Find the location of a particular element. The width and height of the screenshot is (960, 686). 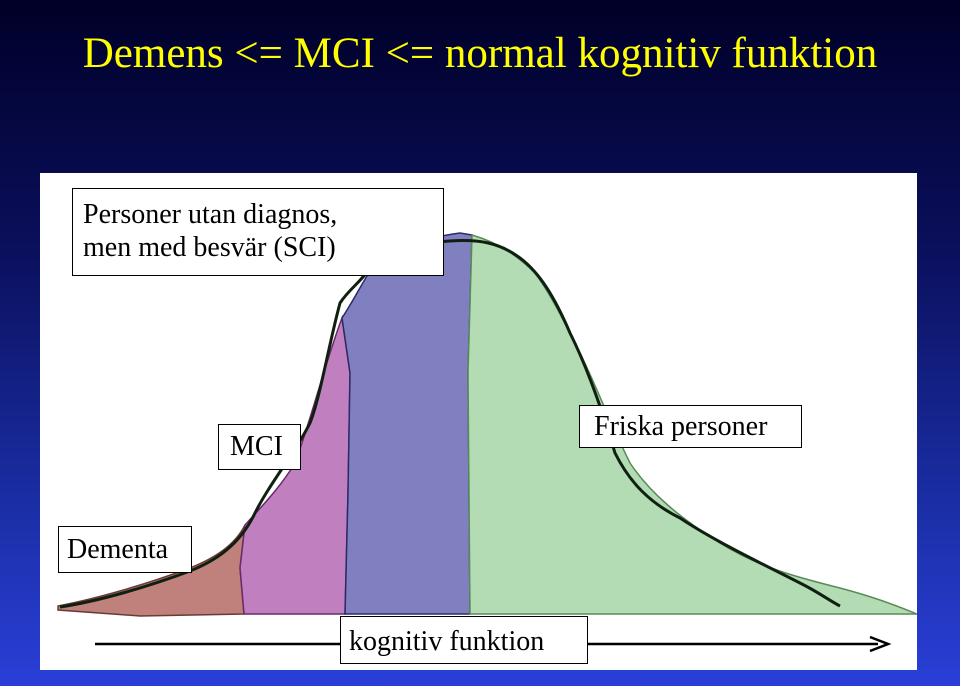

x-axis-arrowhead is located at coordinates (880, 644).